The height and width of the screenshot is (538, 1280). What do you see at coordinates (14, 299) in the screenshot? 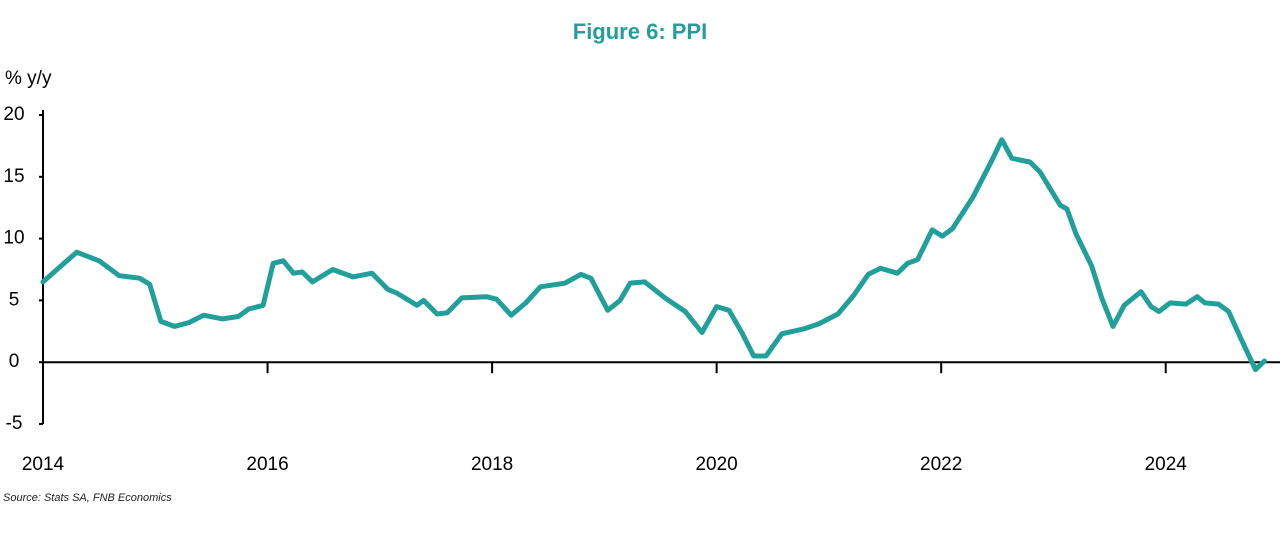
I see `y-tick-label: 5` at bounding box center [14, 299].